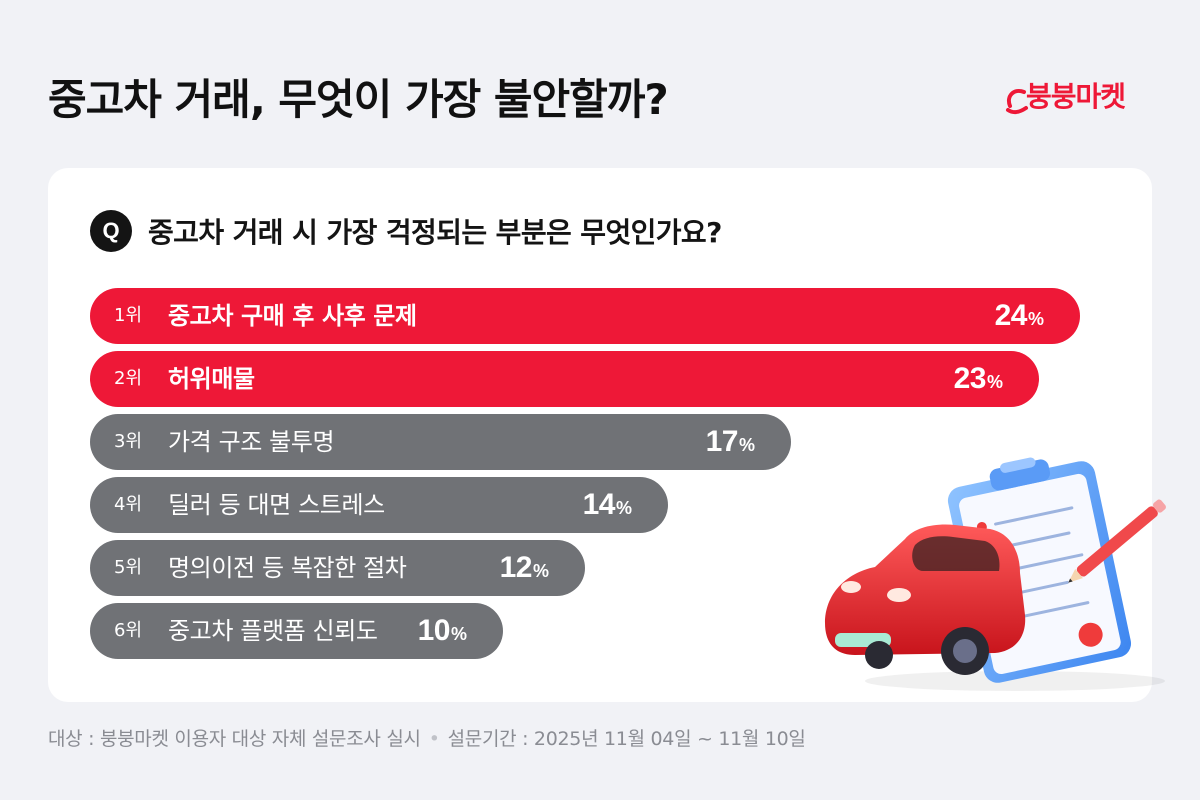  I want to click on bar-value-number: 12, so click(516, 567).